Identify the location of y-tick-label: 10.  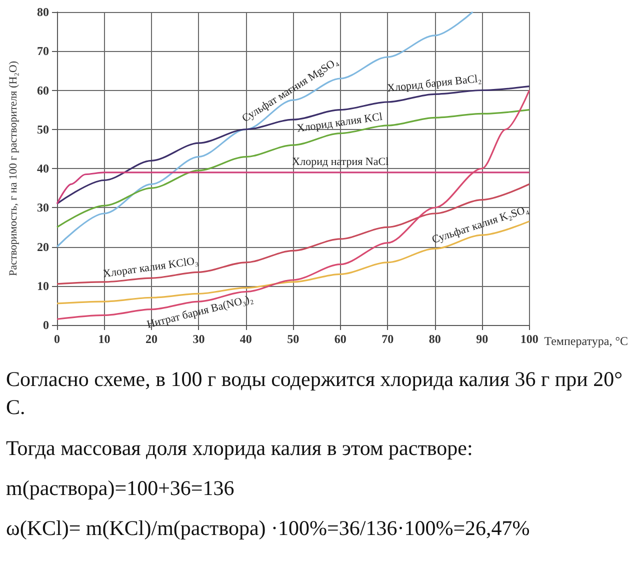
(43, 285).